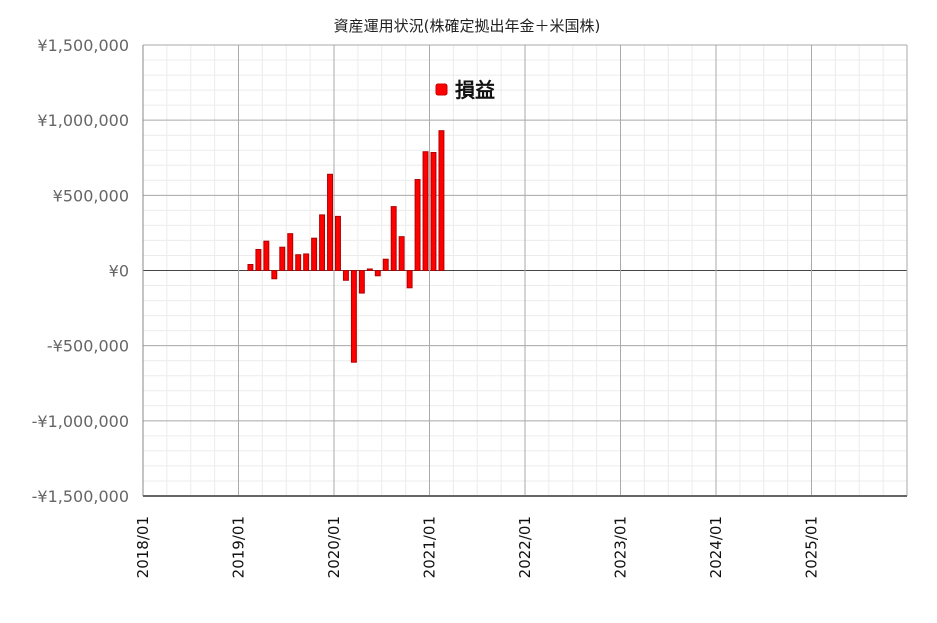 The height and width of the screenshot is (623, 937). I want to click on legend: 損益, so click(465, 90).